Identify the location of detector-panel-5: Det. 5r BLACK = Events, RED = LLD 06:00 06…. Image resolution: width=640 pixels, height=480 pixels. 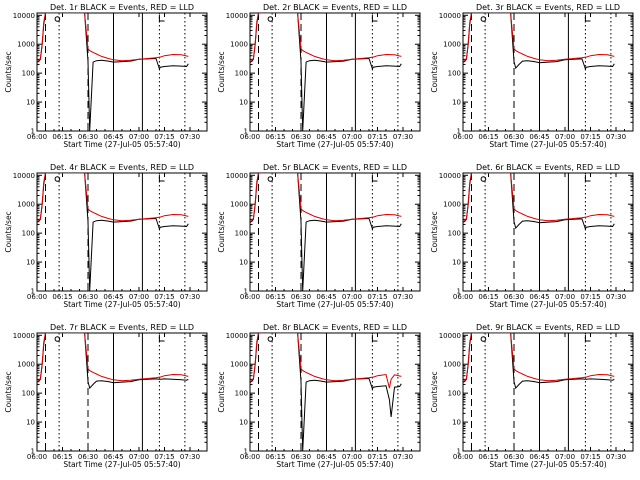
(319, 236).